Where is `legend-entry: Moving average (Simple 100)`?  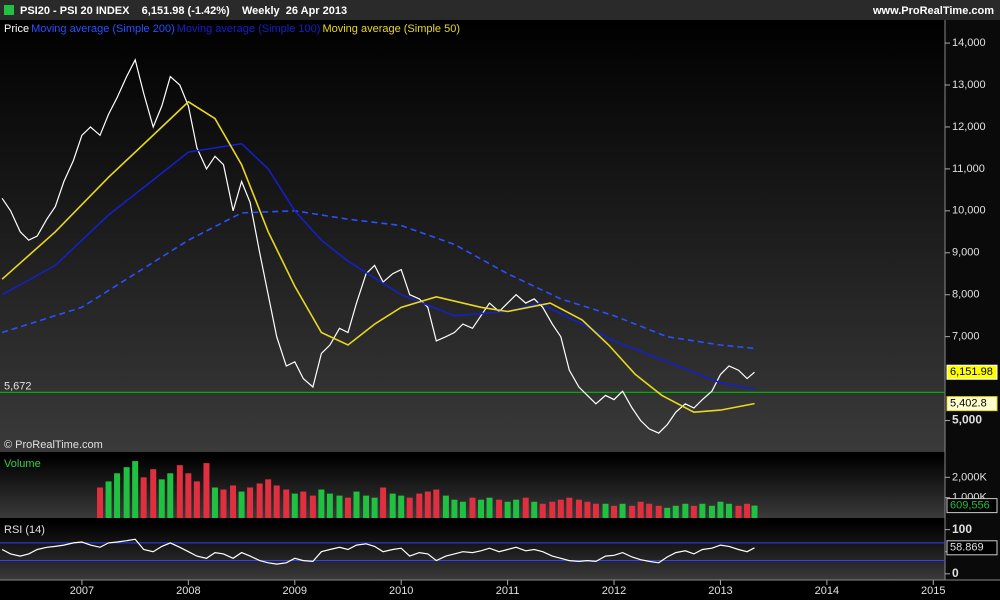 legend-entry: Moving average (Simple 100) is located at coordinates (249, 29).